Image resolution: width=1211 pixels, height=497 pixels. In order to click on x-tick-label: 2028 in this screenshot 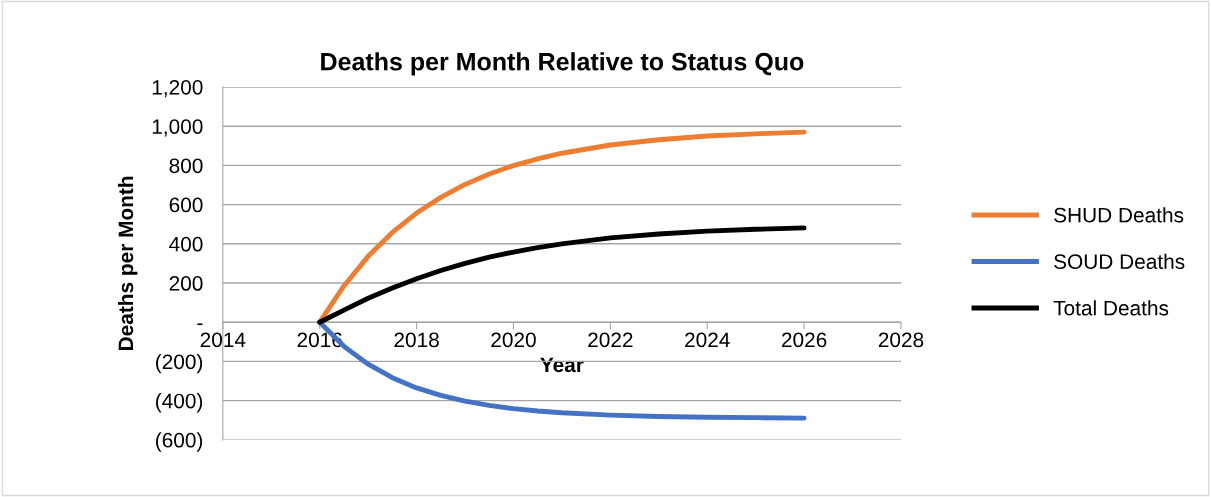, I will do `click(901, 340)`.